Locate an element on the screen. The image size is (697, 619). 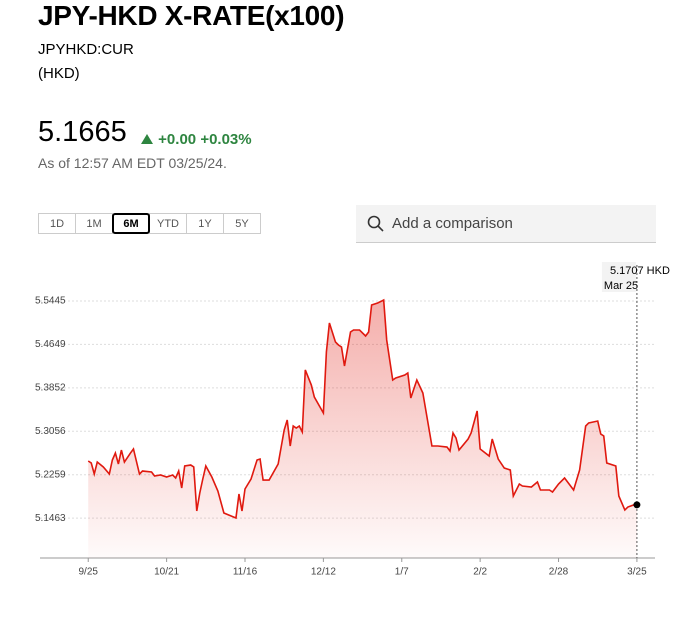
ticker: JPYHKD:CUR is located at coordinates (86, 49).